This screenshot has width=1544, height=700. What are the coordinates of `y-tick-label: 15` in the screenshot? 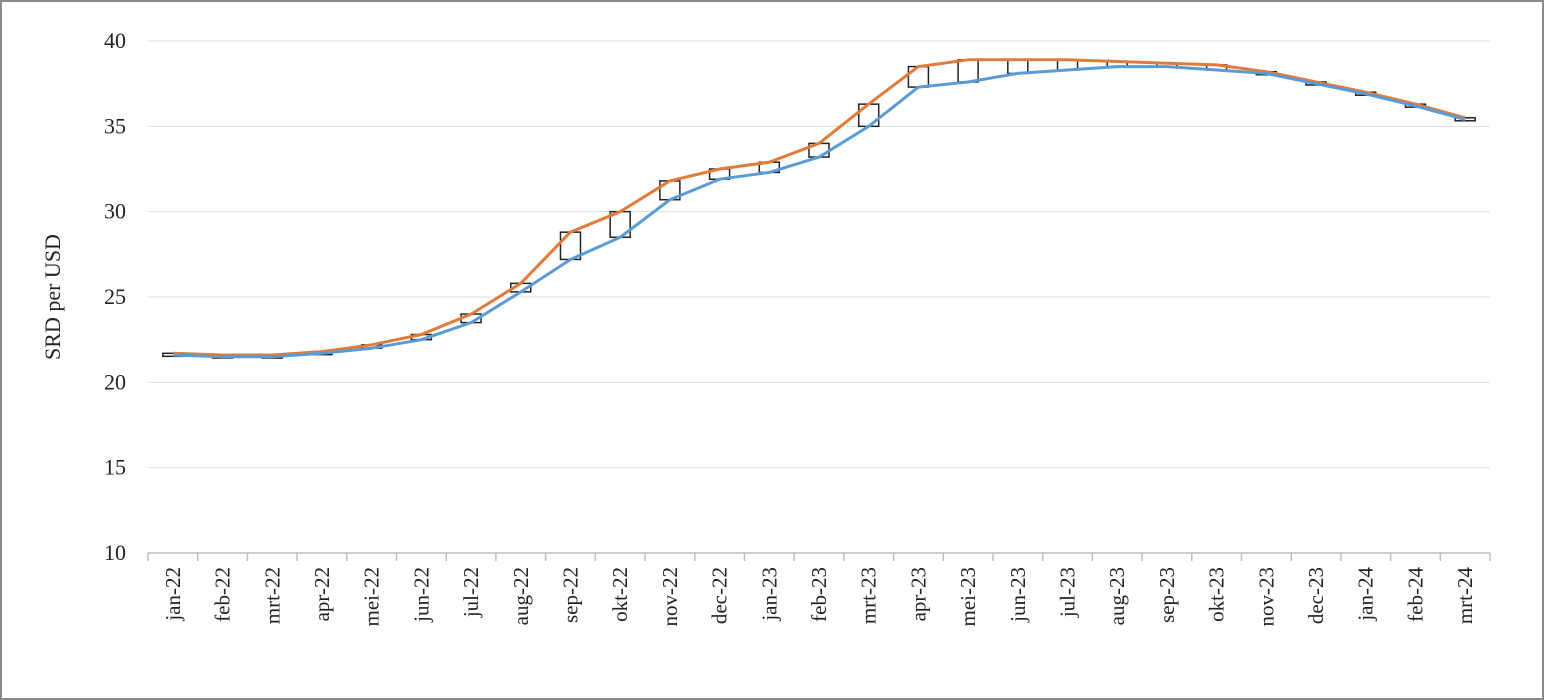 It's located at (115, 467).